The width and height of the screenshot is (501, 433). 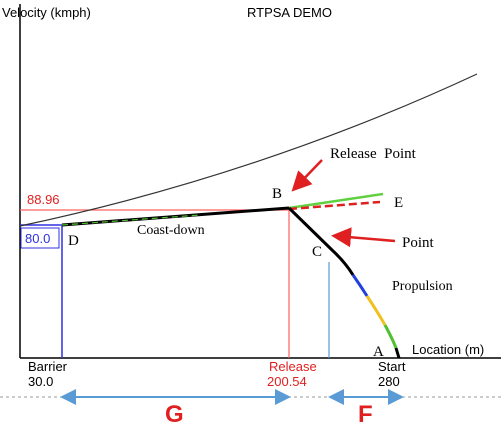 I want to click on point-label: A, so click(x=378, y=352).